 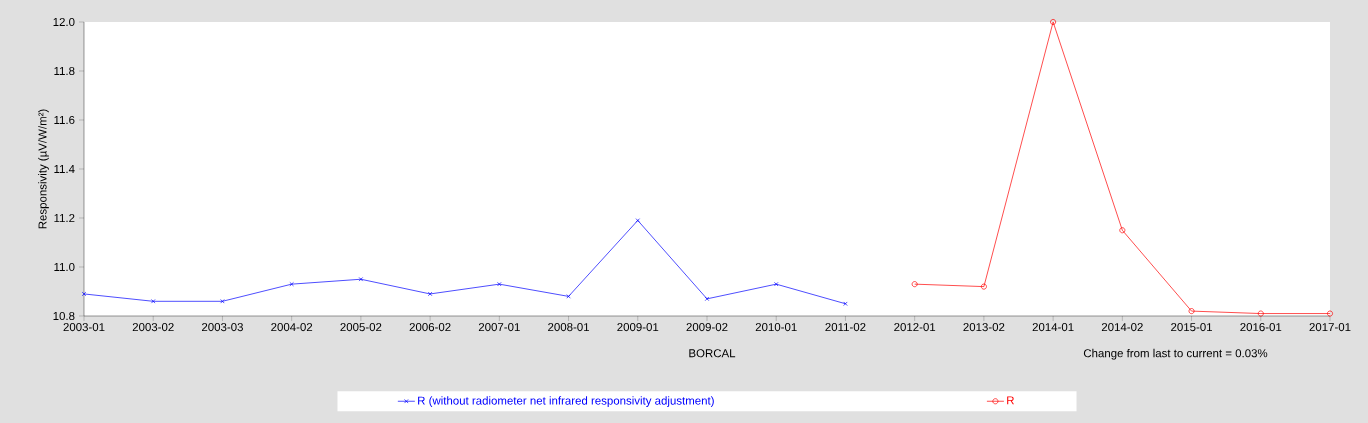 What do you see at coordinates (292, 327) in the screenshot?
I see `x-tick-label: 2004-02` at bounding box center [292, 327].